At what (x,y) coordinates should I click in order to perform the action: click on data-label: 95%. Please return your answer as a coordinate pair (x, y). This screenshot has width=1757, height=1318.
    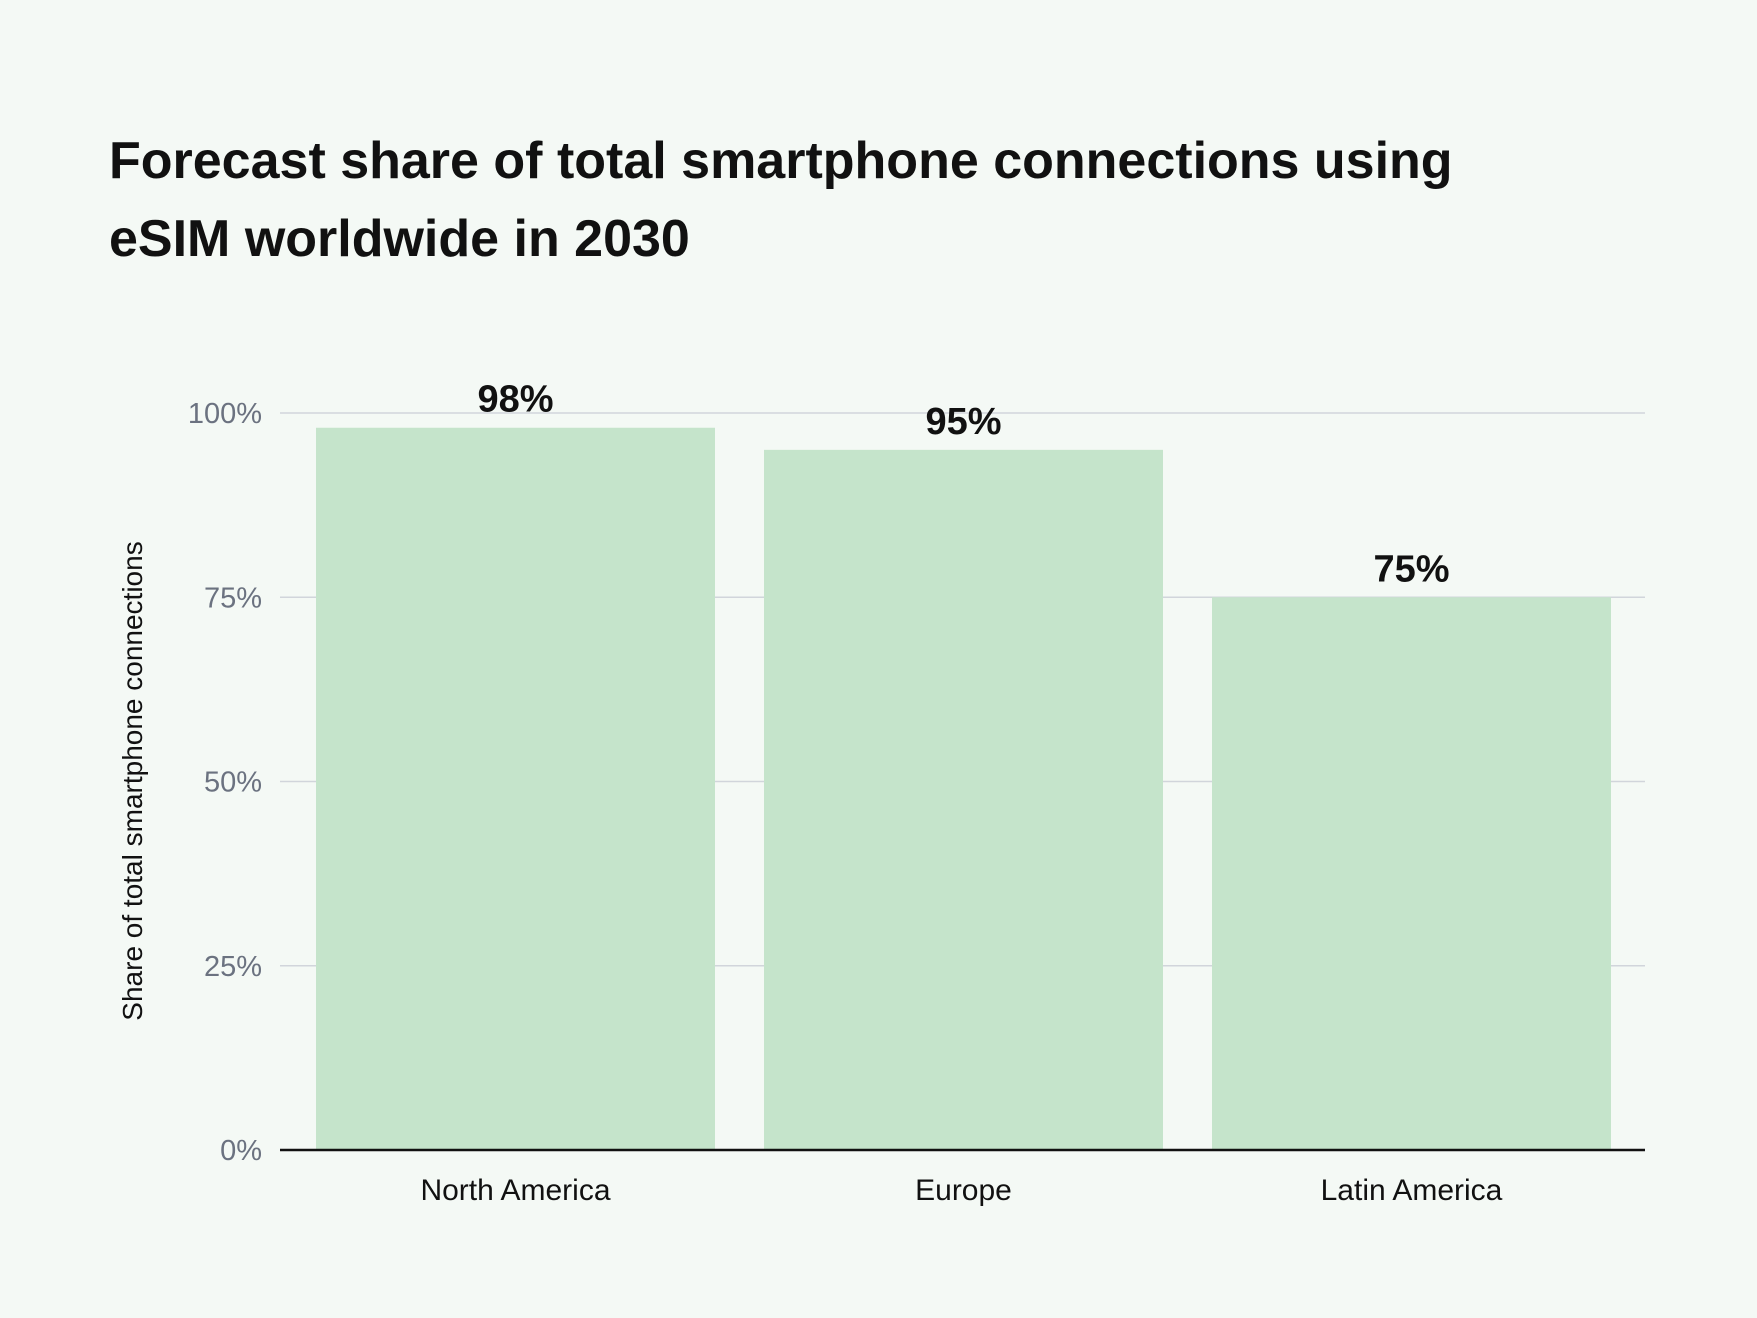
    Looking at the image, I should click on (963, 422).